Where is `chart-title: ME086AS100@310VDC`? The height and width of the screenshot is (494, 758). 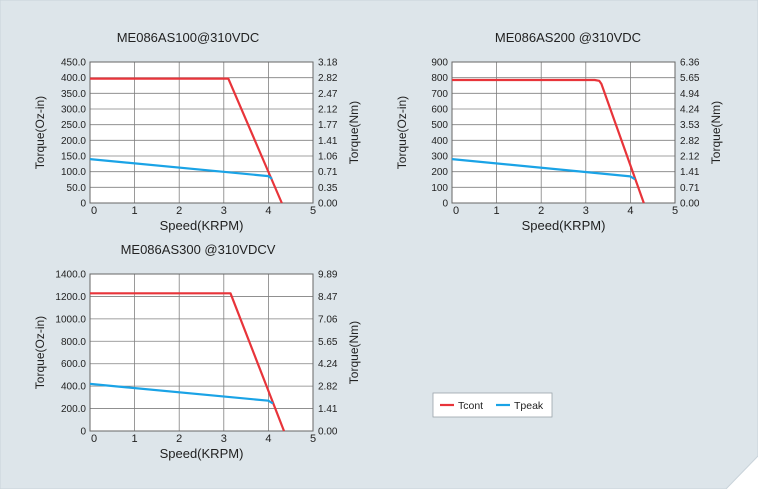 chart-title: ME086AS100@310VDC is located at coordinates (188, 37).